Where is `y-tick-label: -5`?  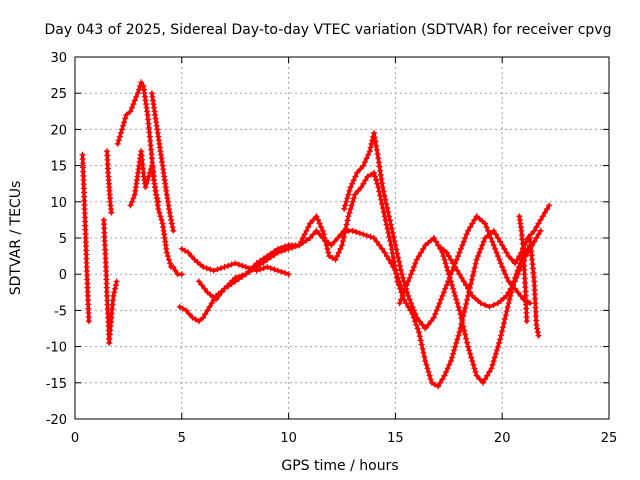
y-tick-label: -5 is located at coordinates (60, 311).